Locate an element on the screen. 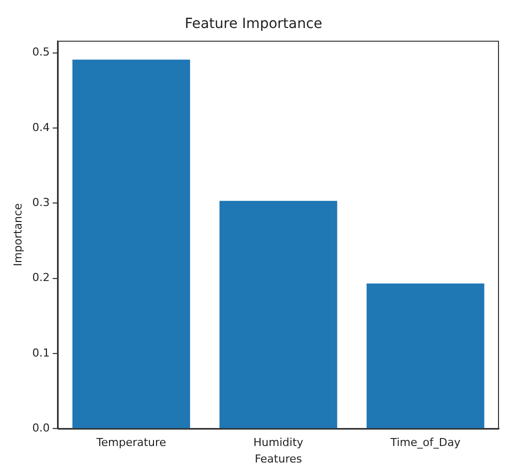 Image resolution: width=509 pixels, height=474 pixels. y-tick-label: 0.5 is located at coordinates (41, 52).